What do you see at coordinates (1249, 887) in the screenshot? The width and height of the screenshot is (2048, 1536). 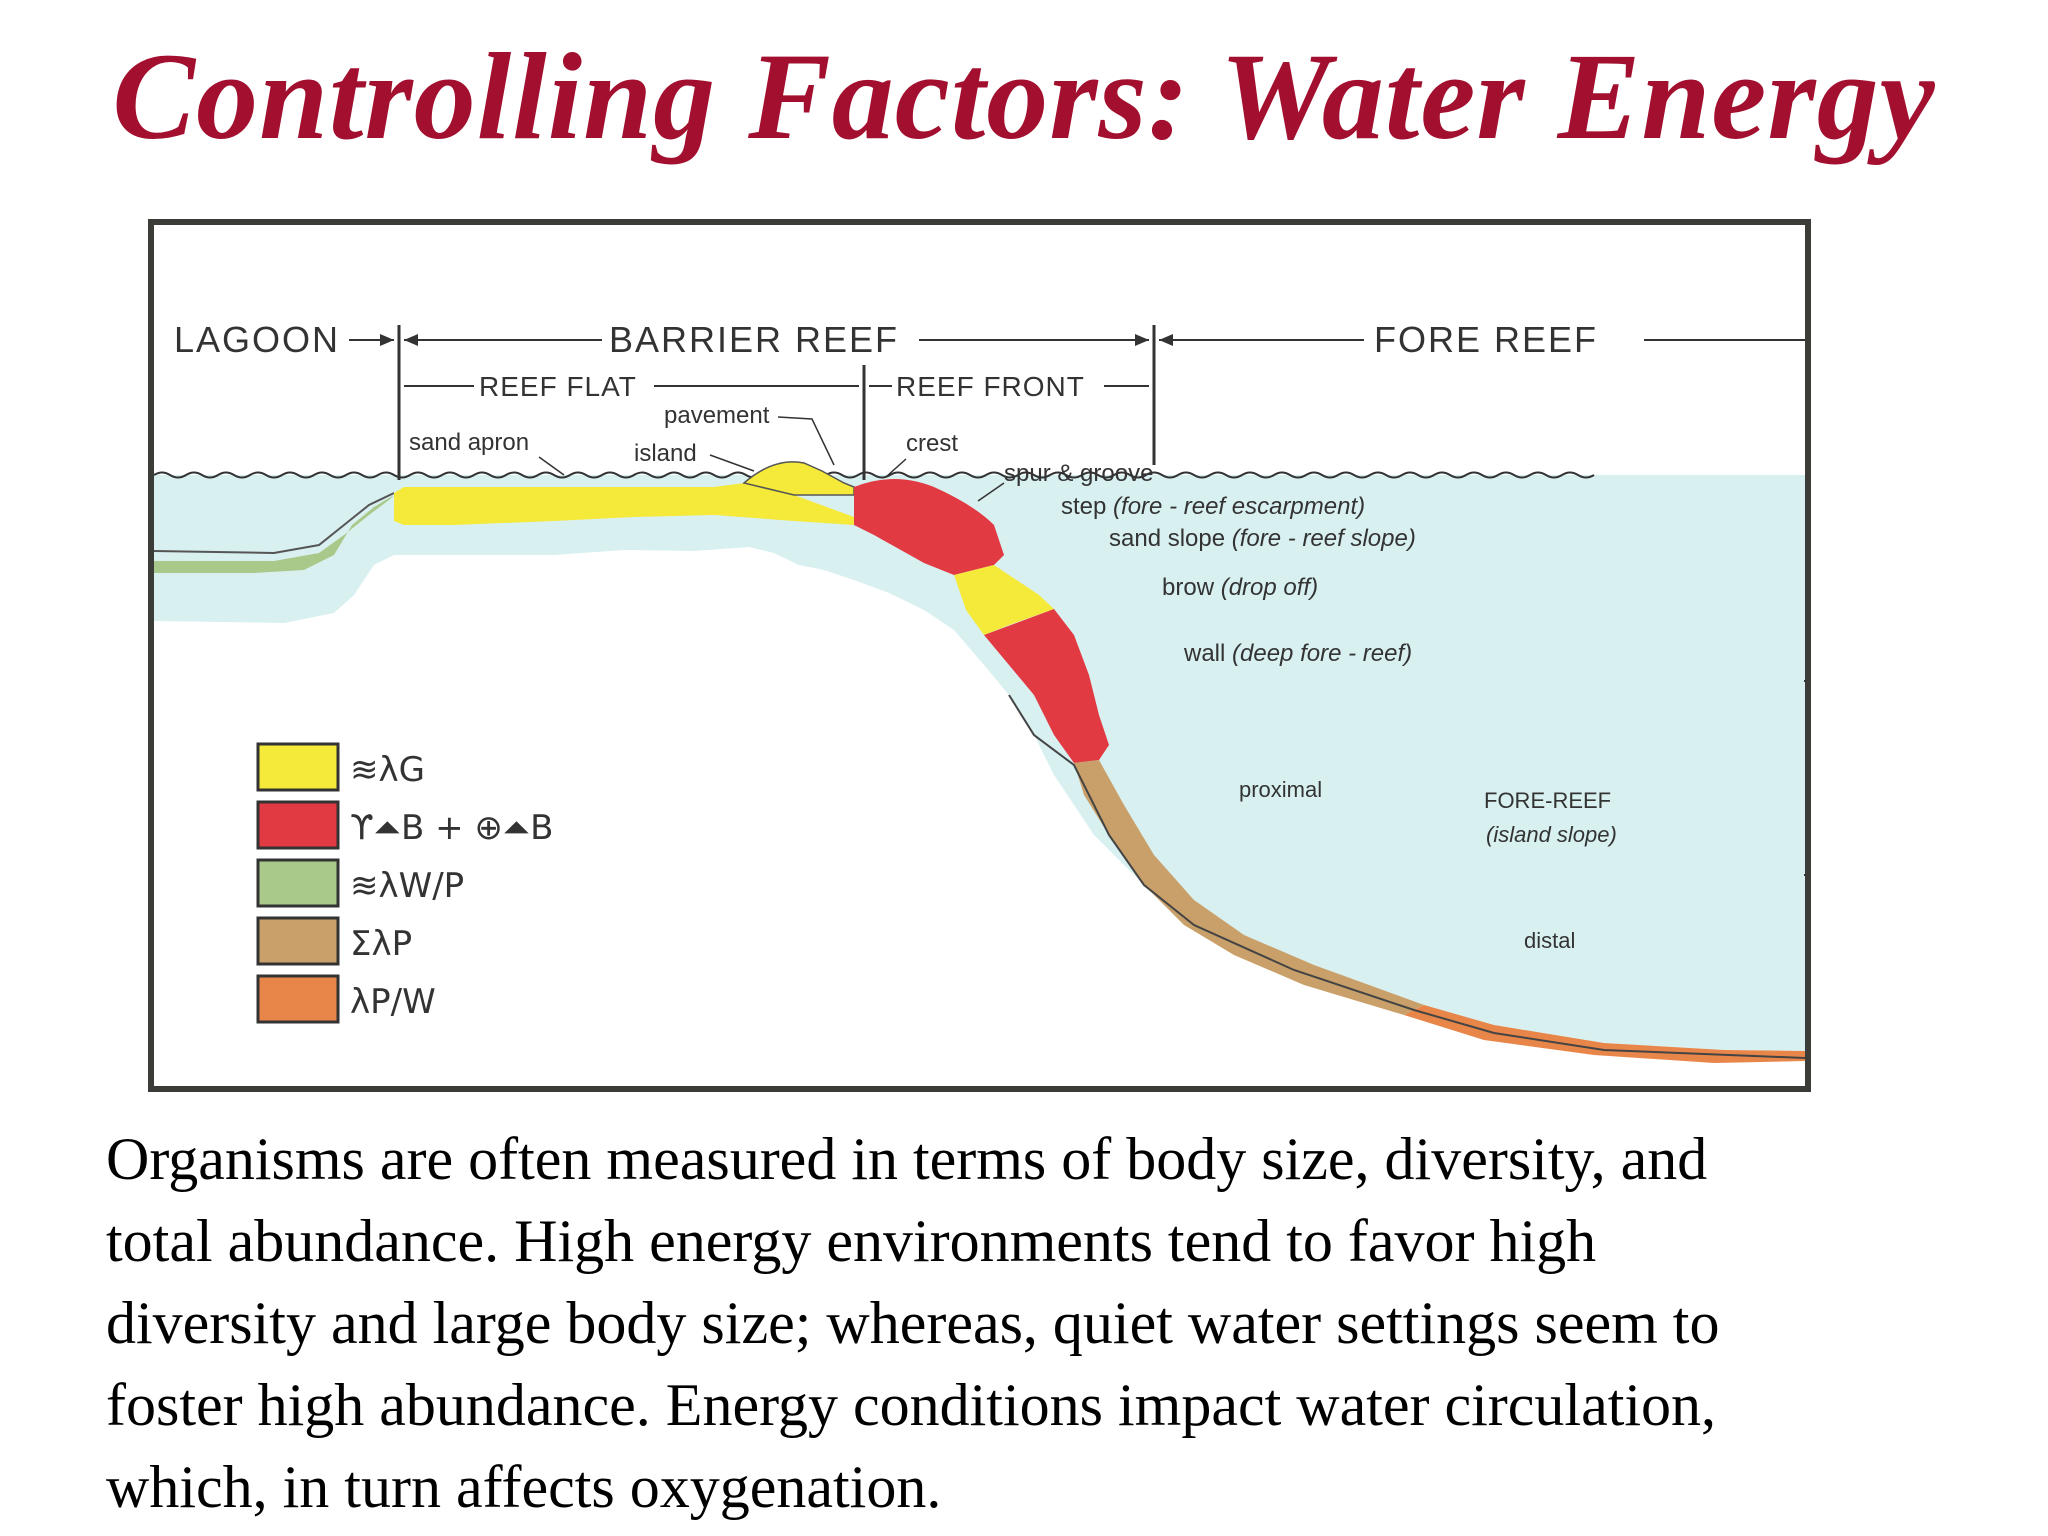 I see `proximal-slope-tan-facies` at bounding box center [1249, 887].